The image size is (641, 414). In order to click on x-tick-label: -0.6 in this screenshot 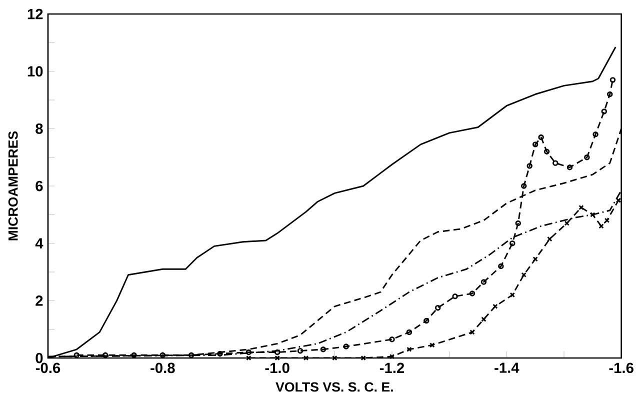, I will do `click(48, 368)`.